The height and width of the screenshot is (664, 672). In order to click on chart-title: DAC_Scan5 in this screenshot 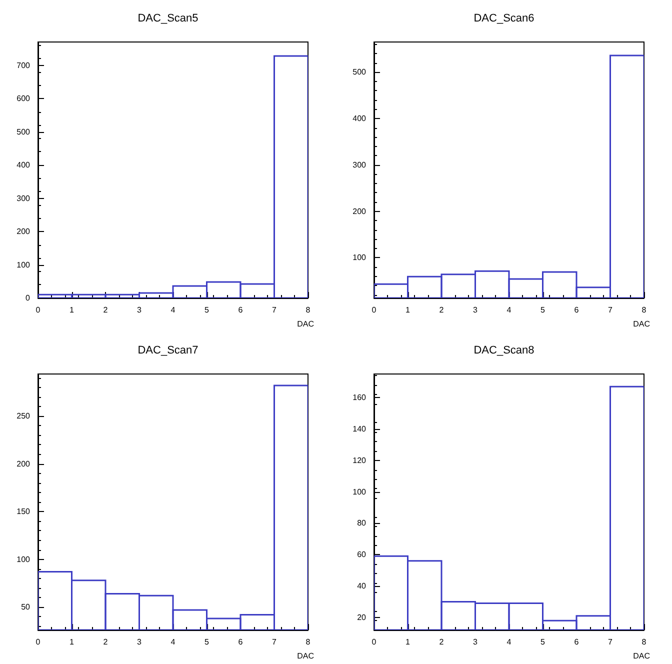, I will do `click(168, 18)`.